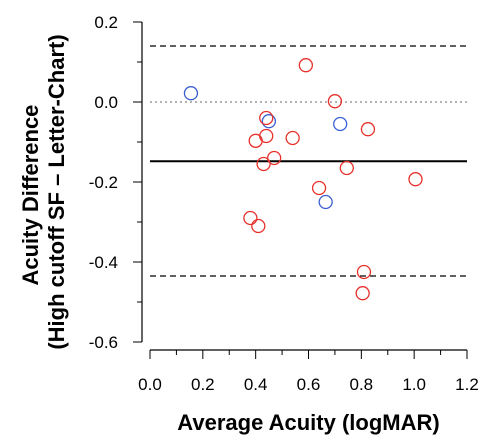  What do you see at coordinates (103, 262) in the screenshot?
I see `y-tick-label: -0.4` at bounding box center [103, 262].